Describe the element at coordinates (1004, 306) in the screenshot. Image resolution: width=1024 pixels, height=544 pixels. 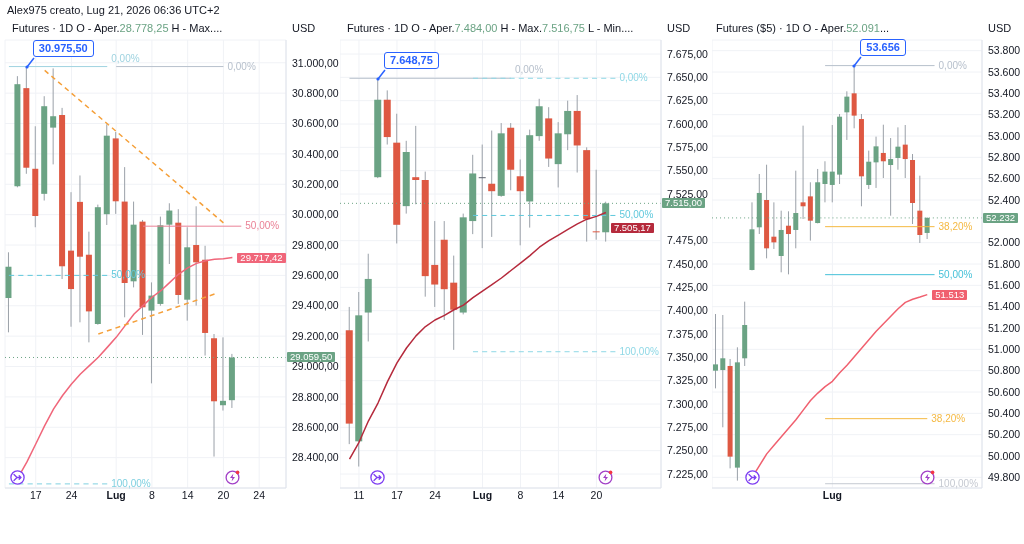
I see `y-tick-label: 51.400` at that location.